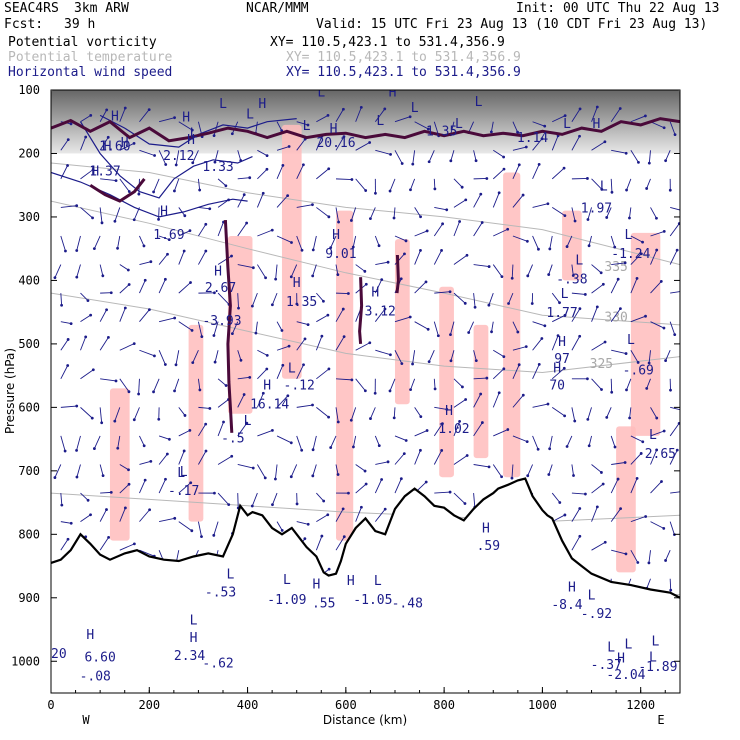 This screenshot has height=740, width=740. I want to click on pv-extremum-label: -.12, so click(299, 386).